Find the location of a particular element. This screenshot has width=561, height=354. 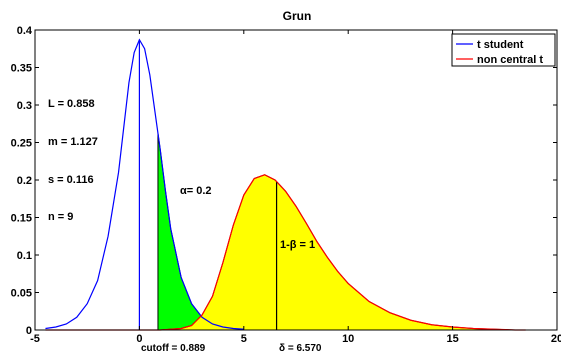

legend-label-t-student: t student is located at coordinates (500, 45).